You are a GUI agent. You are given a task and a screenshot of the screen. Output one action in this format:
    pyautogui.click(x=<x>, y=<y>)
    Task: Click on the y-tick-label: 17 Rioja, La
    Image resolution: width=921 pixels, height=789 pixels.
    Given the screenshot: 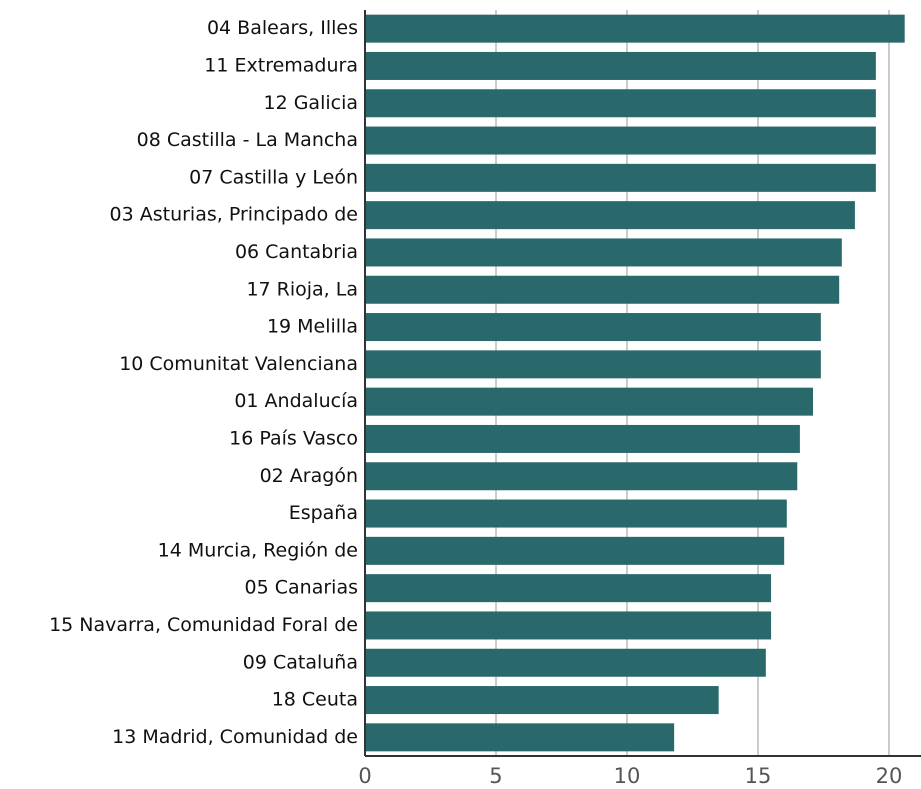 What is the action you would take?
    pyautogui.click(x=302, y=289)
    